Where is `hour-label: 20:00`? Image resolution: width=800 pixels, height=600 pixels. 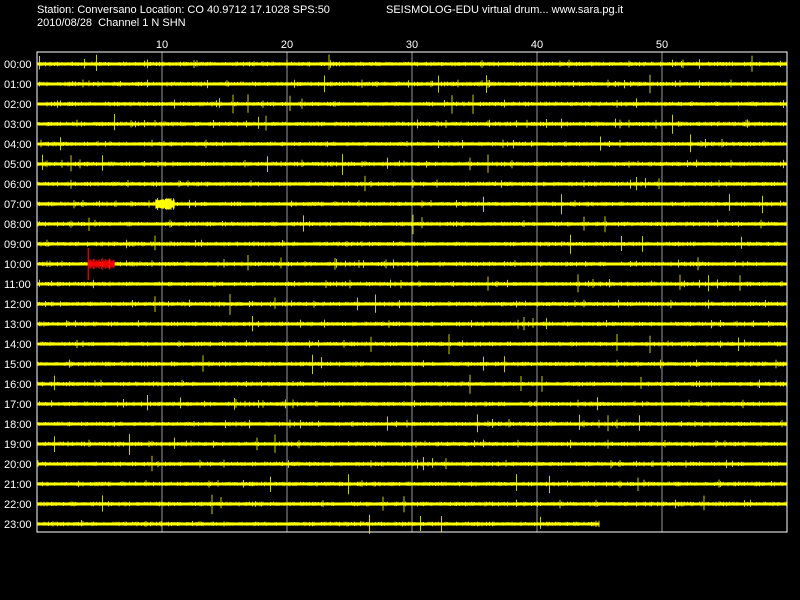 hour-label: 20:00 is located at coordinates (18, 465).